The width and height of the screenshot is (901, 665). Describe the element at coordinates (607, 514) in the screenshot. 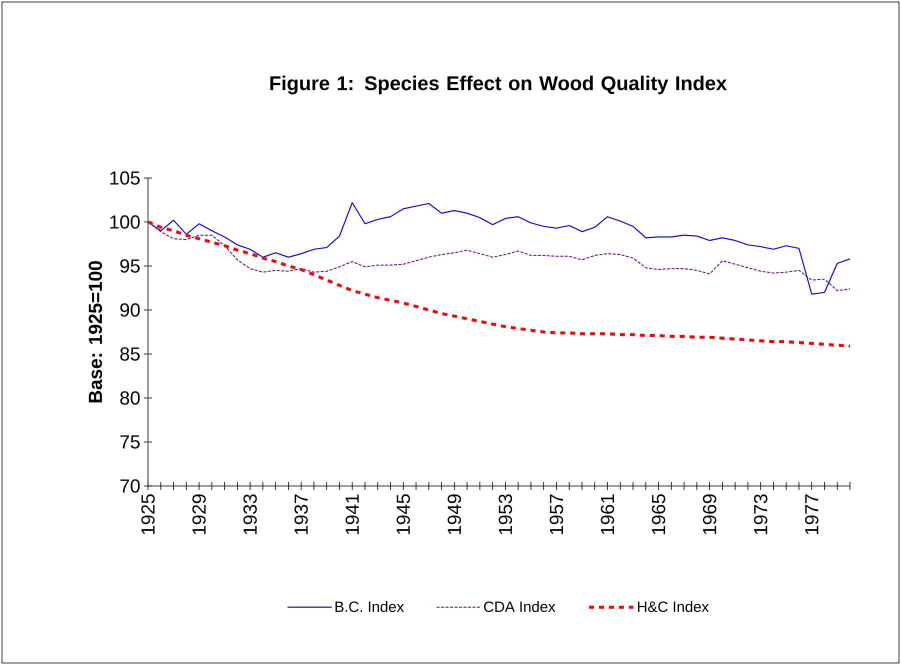

I see `x-tick-label: 1961` at that location.